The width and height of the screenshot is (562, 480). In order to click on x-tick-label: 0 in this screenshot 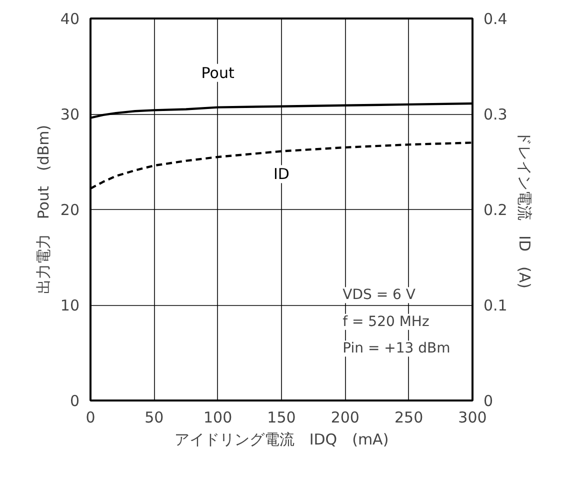, I will do `click(91, 417)`.